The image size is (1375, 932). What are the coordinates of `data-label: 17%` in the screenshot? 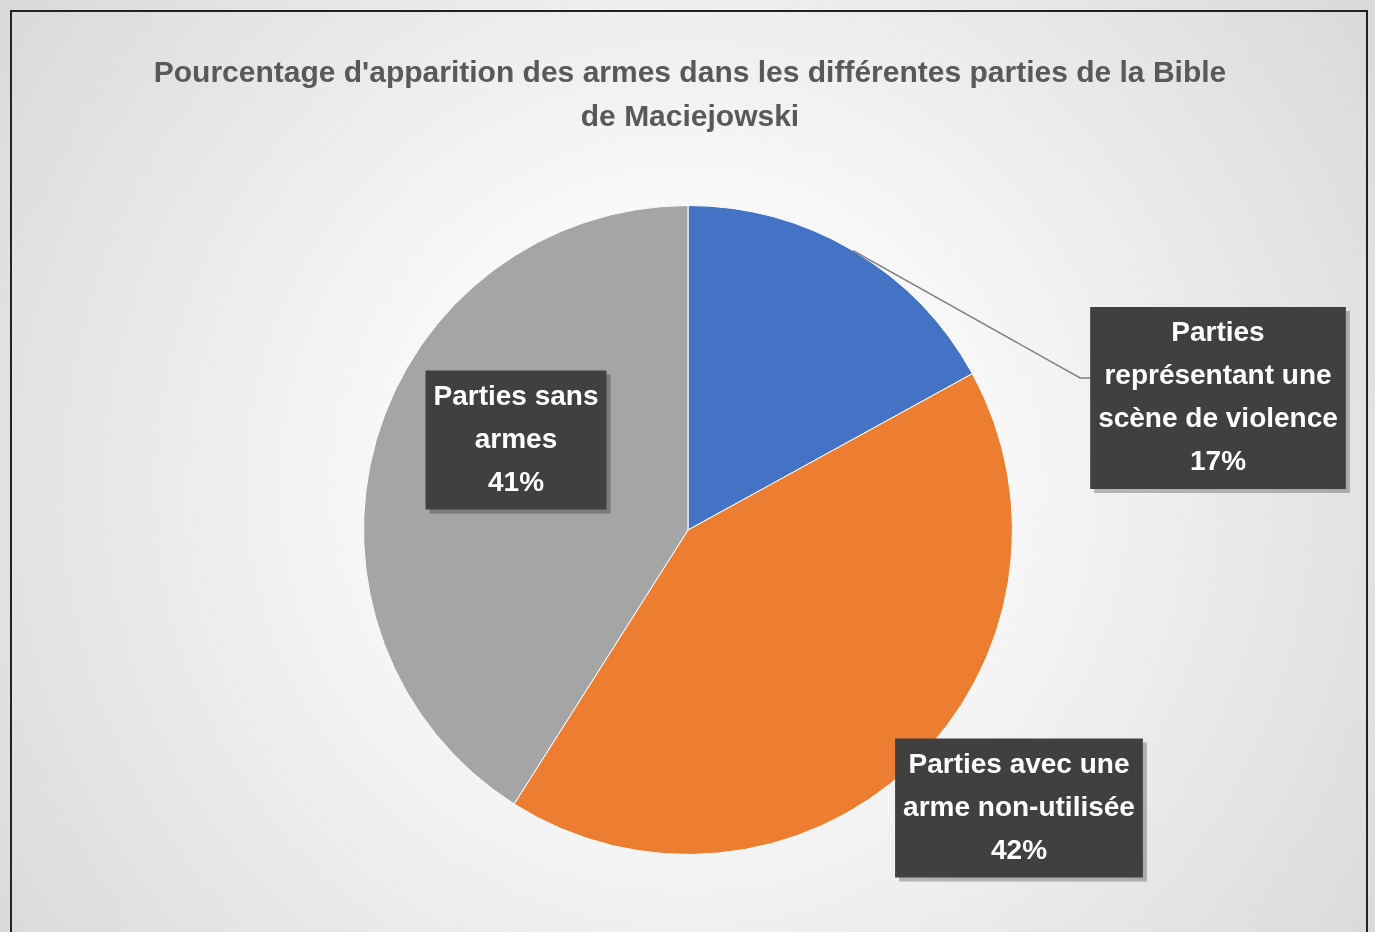 It's located at (1218, 461).